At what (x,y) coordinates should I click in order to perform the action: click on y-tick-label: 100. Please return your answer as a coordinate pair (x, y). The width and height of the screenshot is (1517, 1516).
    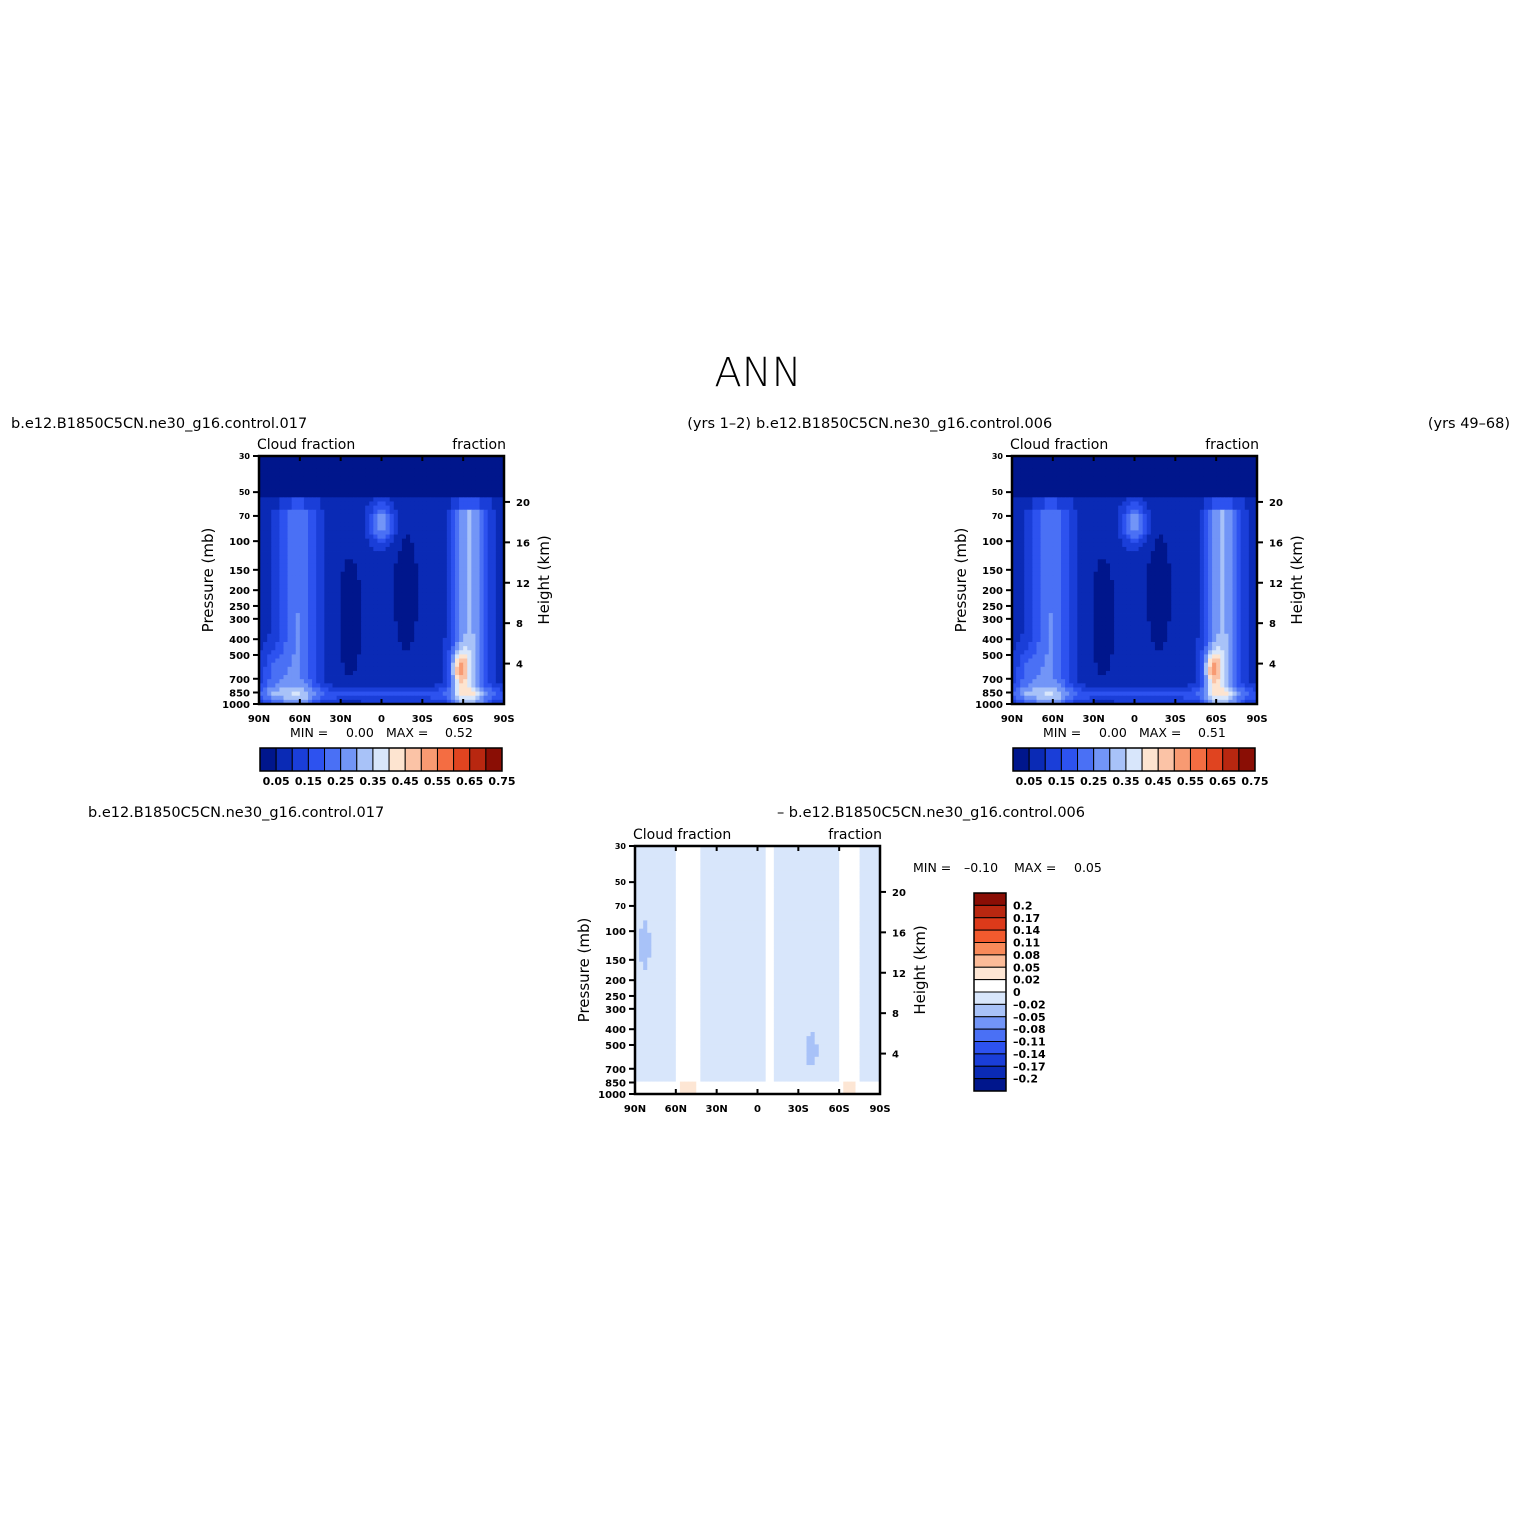
    Looking at the image, I should click on (239, 542).